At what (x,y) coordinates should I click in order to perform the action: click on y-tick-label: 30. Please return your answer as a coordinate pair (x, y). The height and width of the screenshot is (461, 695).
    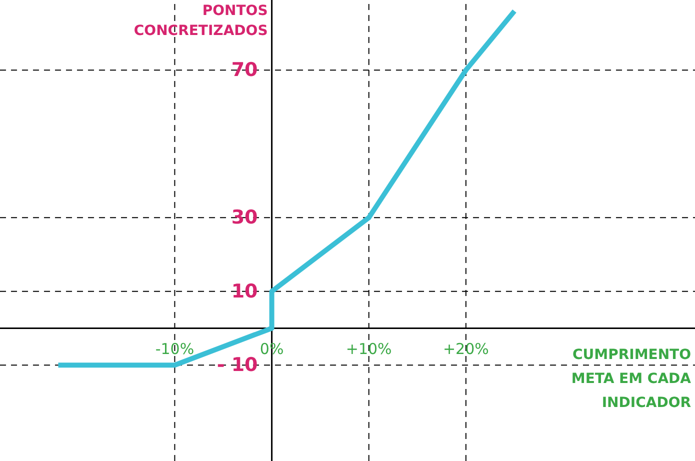
    Looking at the image, I should click on (244, 217).